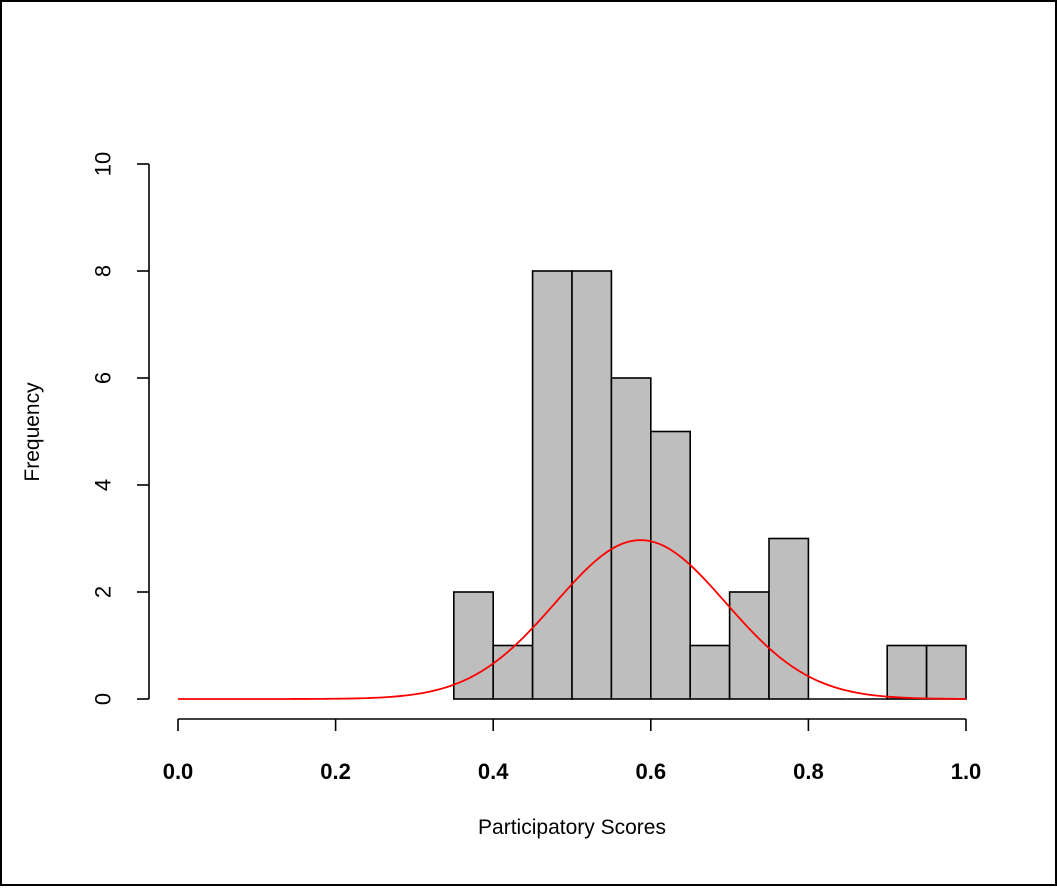 The image size is (1057, 888). What do you see at coordinates (178, 771) in the screenshot?
I see `x-tick-label: 0.0` at bounding box center [178, 771].